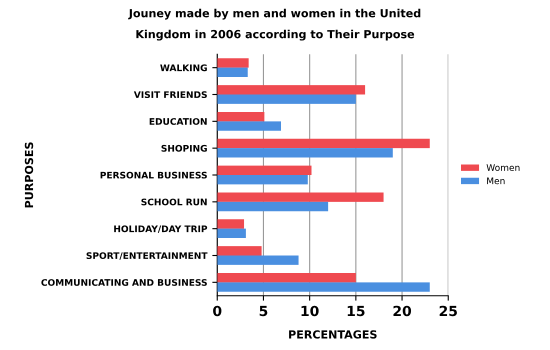  What do you see at coordinates (183, 68) in the screenshot?
I see `y-tick-label: WALKING` at bounding box center [183, 68].